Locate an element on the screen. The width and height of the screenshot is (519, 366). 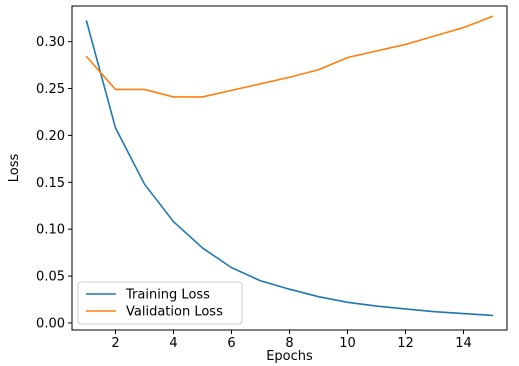
legend: Training Loss Validation Loss is located at coordinates (160, 303).